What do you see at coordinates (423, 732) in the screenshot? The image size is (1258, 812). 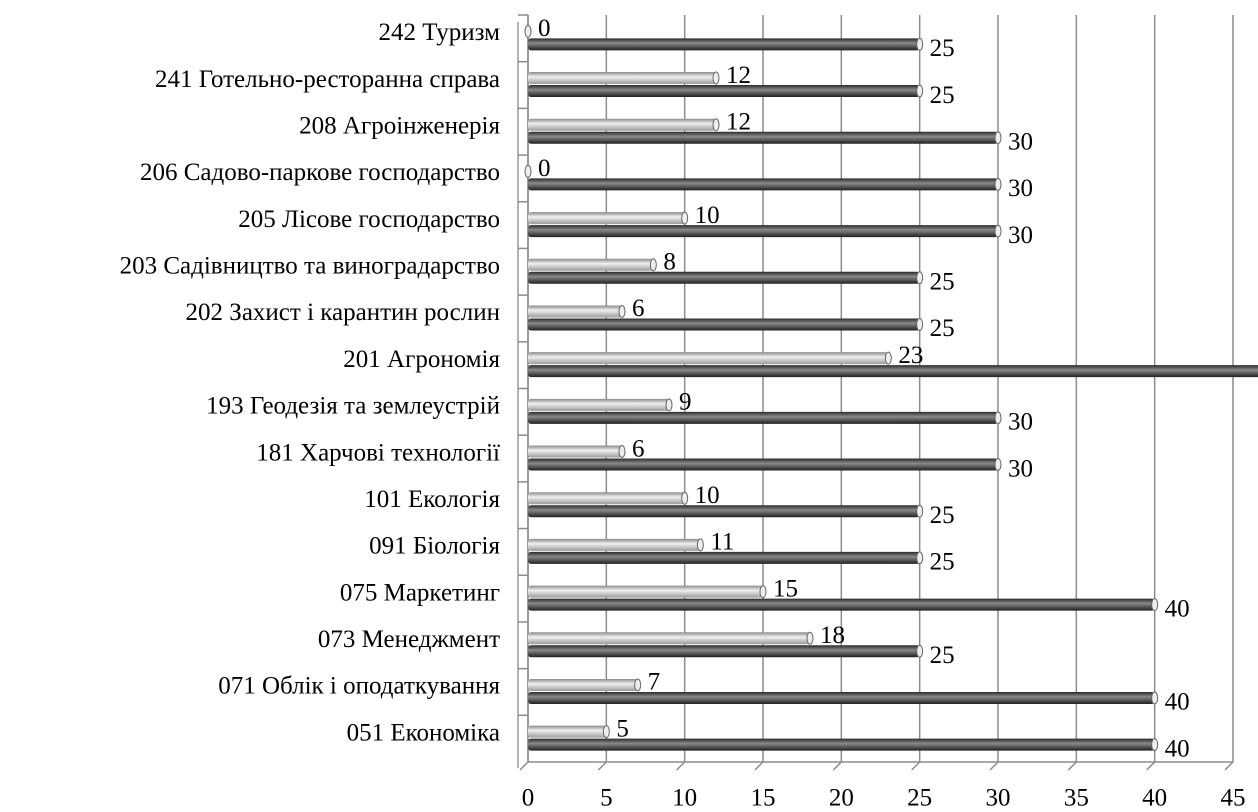 I see `y-tick-label: 051 Економіка` at bounding box center [423, 732].